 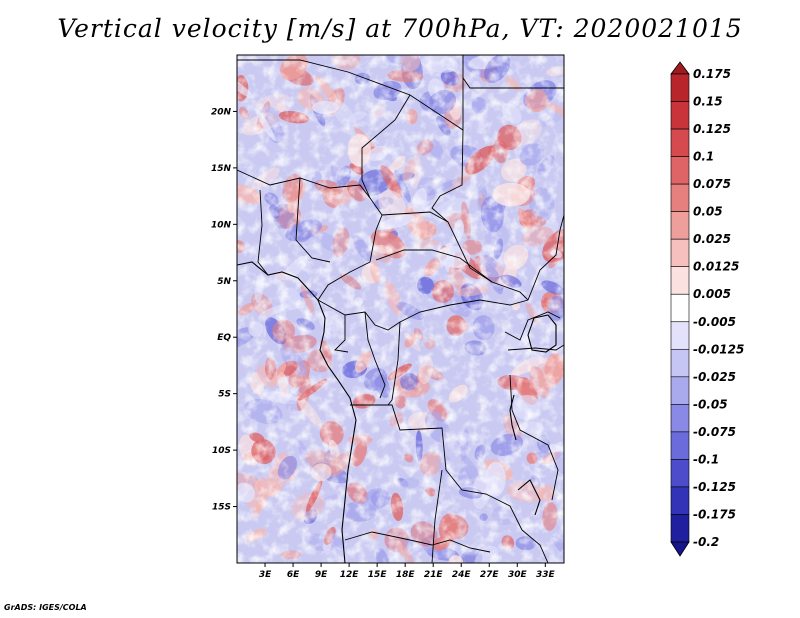 I want to click on x-tick-label: 27E, so click(x=490, y=575).